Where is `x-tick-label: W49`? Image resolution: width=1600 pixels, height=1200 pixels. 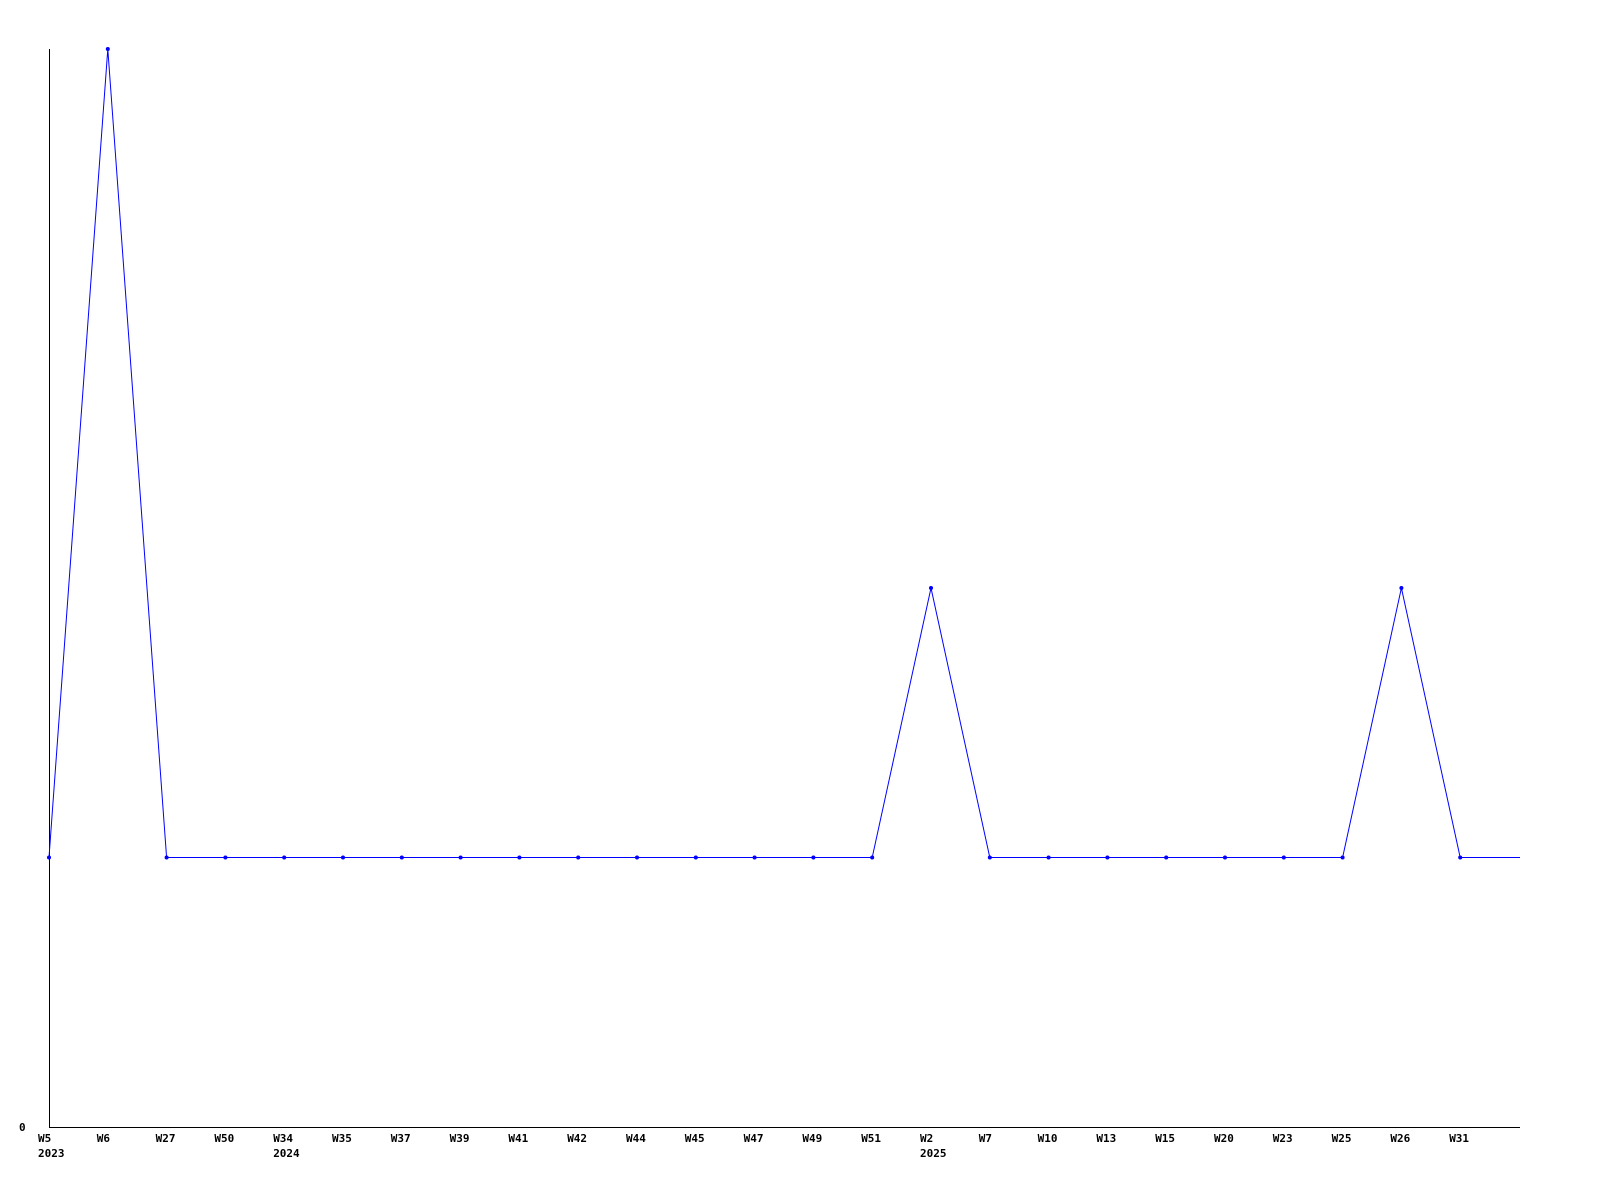 x-tick-label: W49 is located at coordinates (812, 1138).